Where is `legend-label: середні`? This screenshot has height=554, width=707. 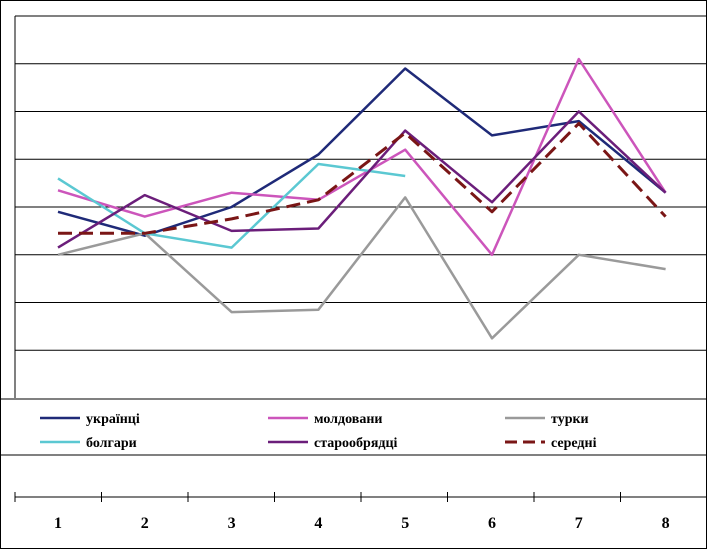
legend-label: середні is located at coordinates (574, 443).